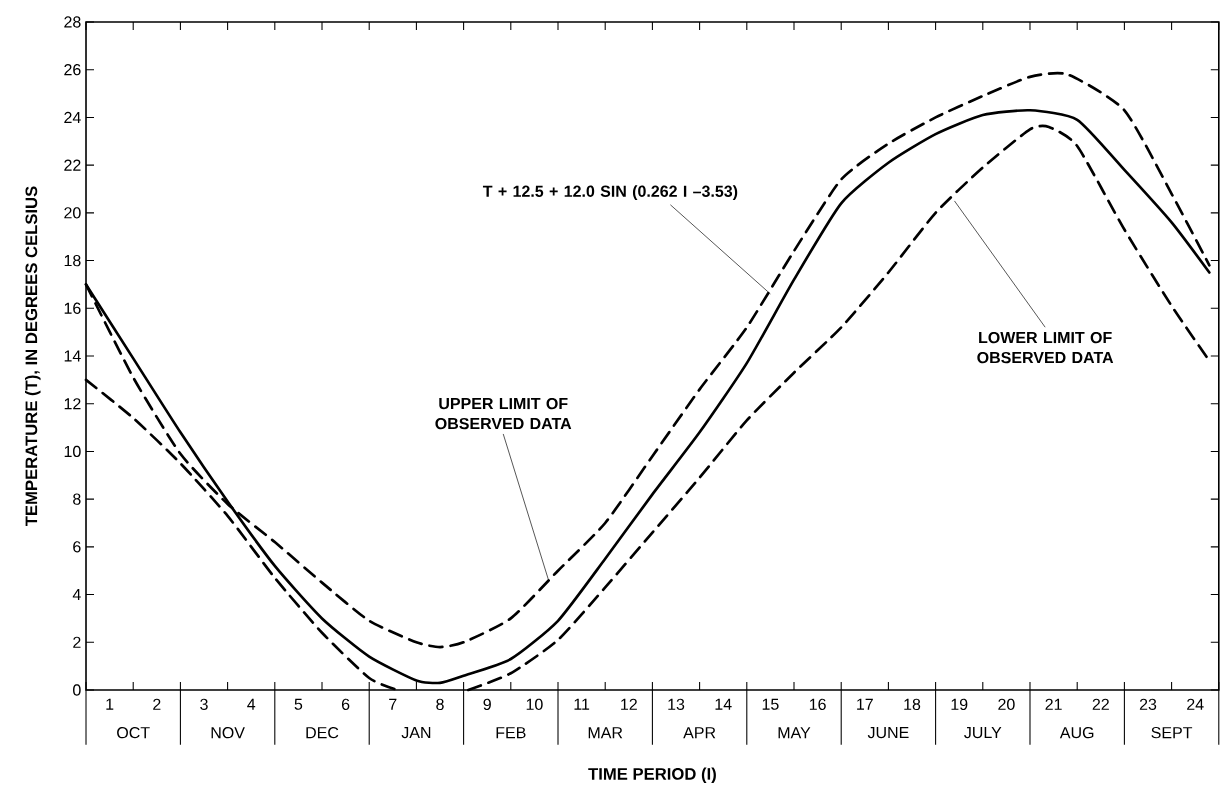  Describe the element at coordinates (817, 704) in the screenshot. I see `x-tick-label: 16` at that location.